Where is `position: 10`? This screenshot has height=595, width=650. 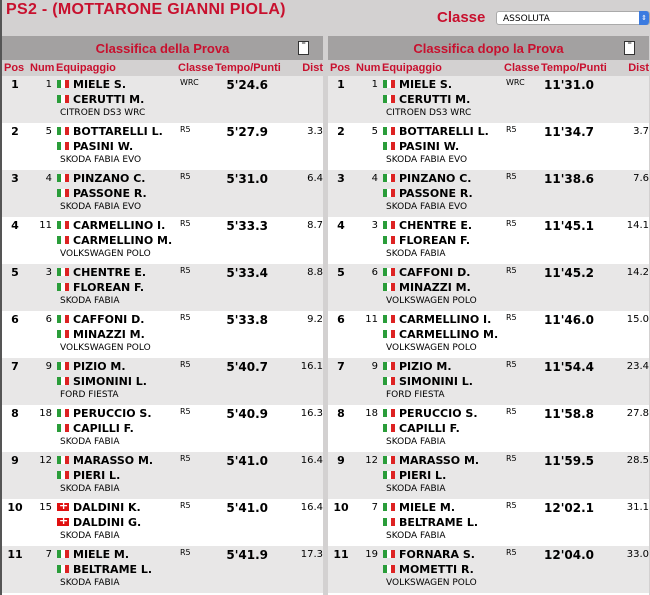 position: 10 is located at coordinates (341, 507).